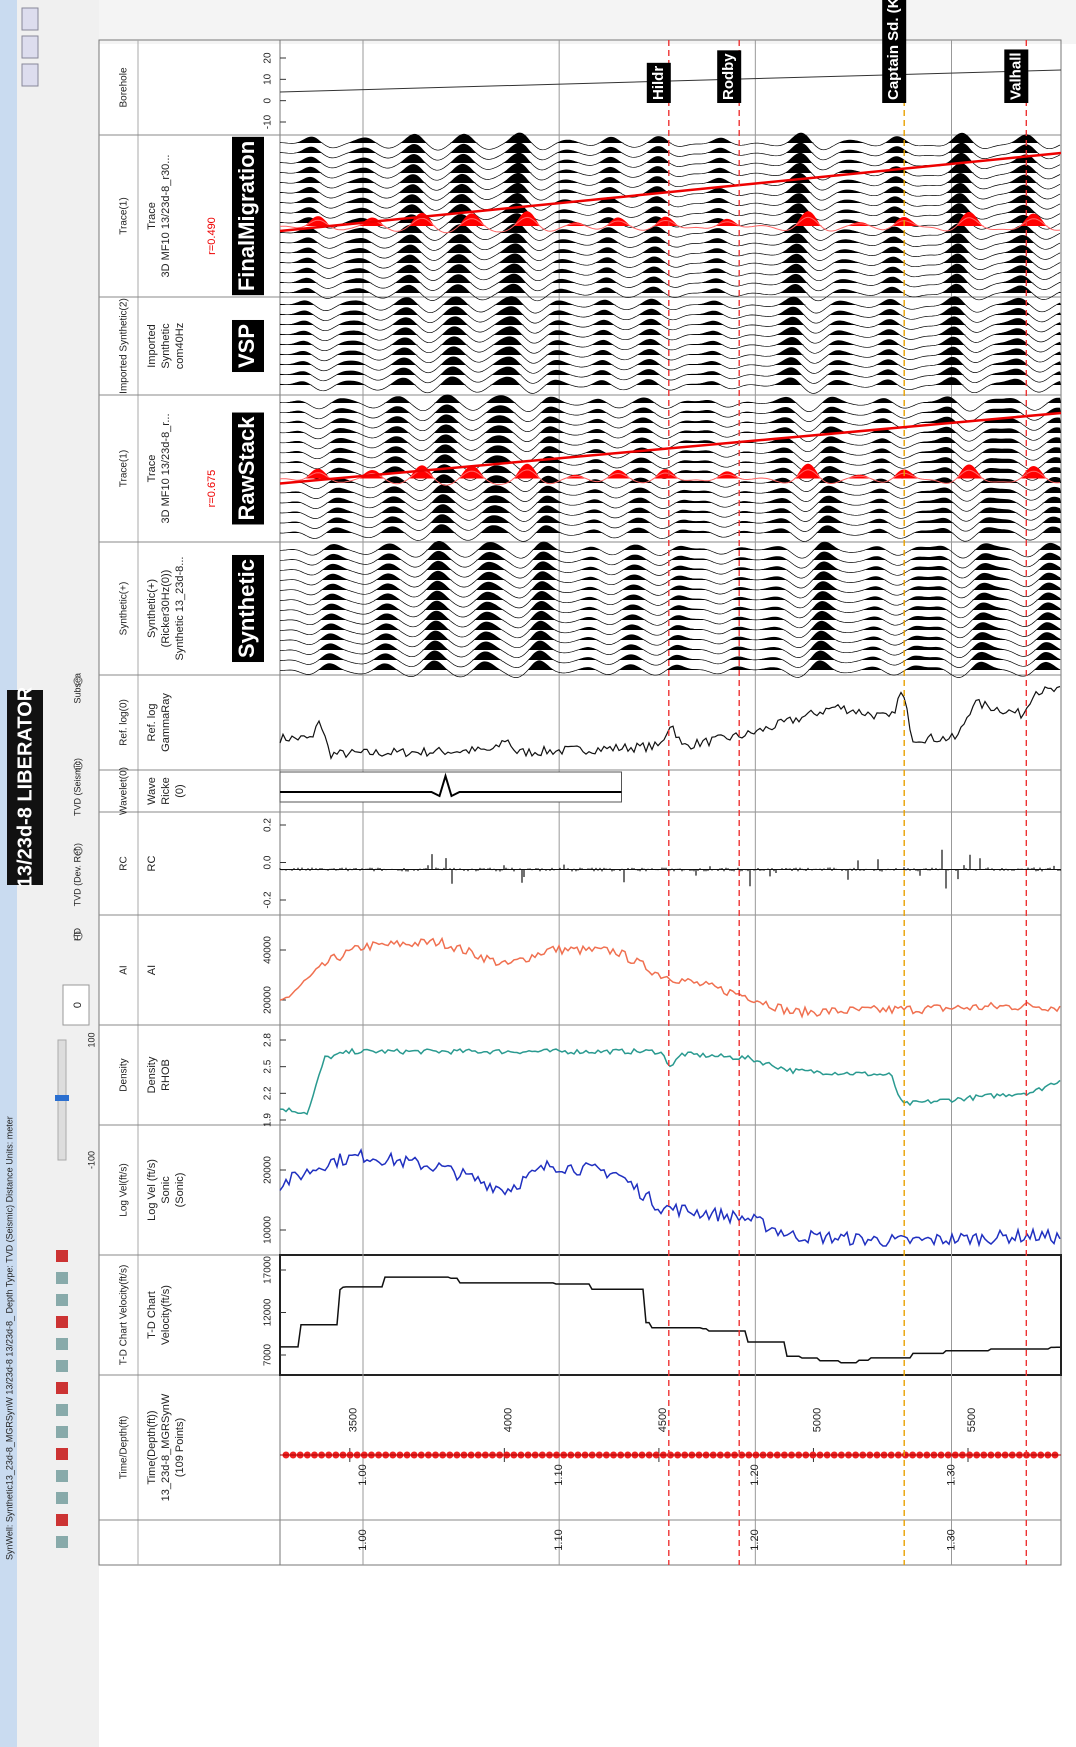 The height and width of the screenshot is (1747, 1076). What do you see at coordinates (1015, 76) in the screenshot?
I see `top-label: Valhall` at bounding box center [1015, 76].